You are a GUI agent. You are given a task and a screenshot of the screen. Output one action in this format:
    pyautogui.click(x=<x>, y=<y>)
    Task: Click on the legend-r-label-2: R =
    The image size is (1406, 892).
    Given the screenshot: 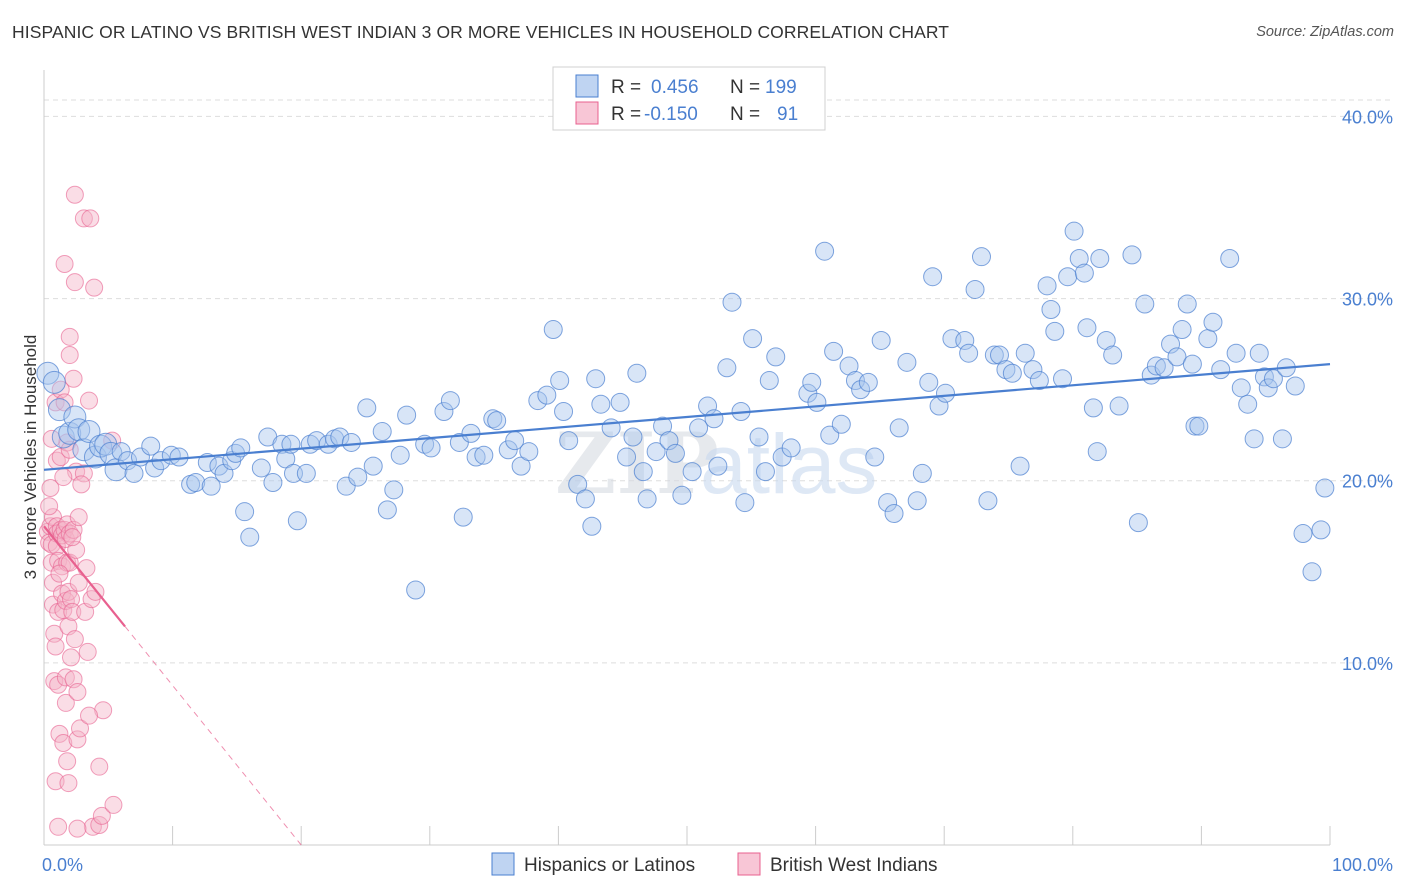 What is the action you would take?
    pyautogui.click(x=626, y=114)
    